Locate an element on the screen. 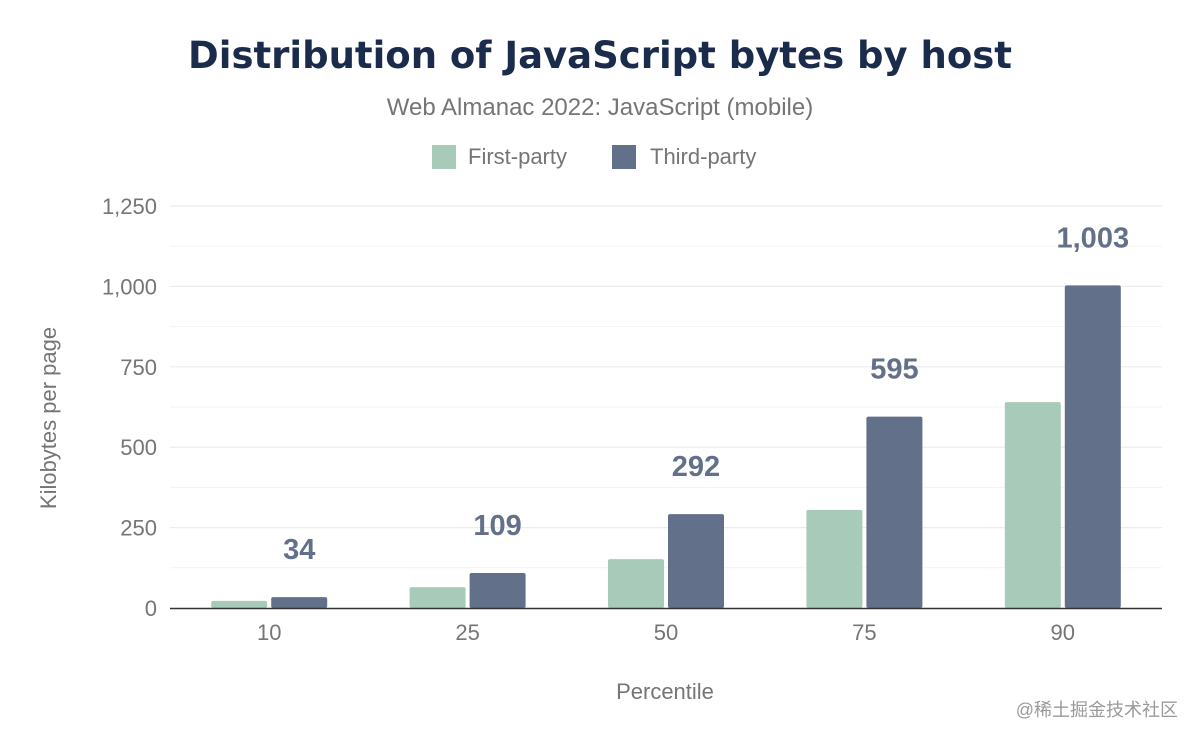  x-tick-label: 90 is located at coordinates (1063, 632).